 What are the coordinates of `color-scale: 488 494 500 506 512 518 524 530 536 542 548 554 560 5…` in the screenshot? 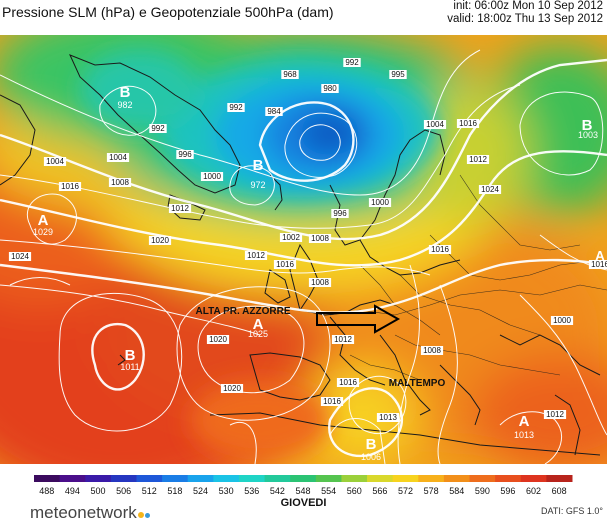 It's located at (303, 485).